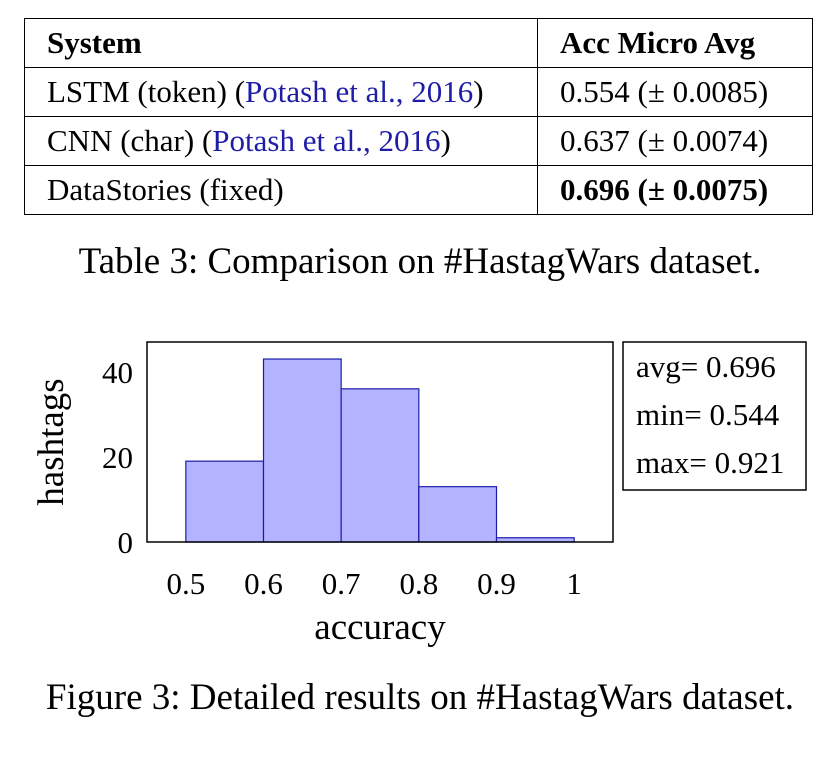 The width and height of the screenshot is (840, 758). What do you see at coordinates (121, 140) in the screenshot?
I see `system-name: CNN (char)` at bounding box center [121, 140].